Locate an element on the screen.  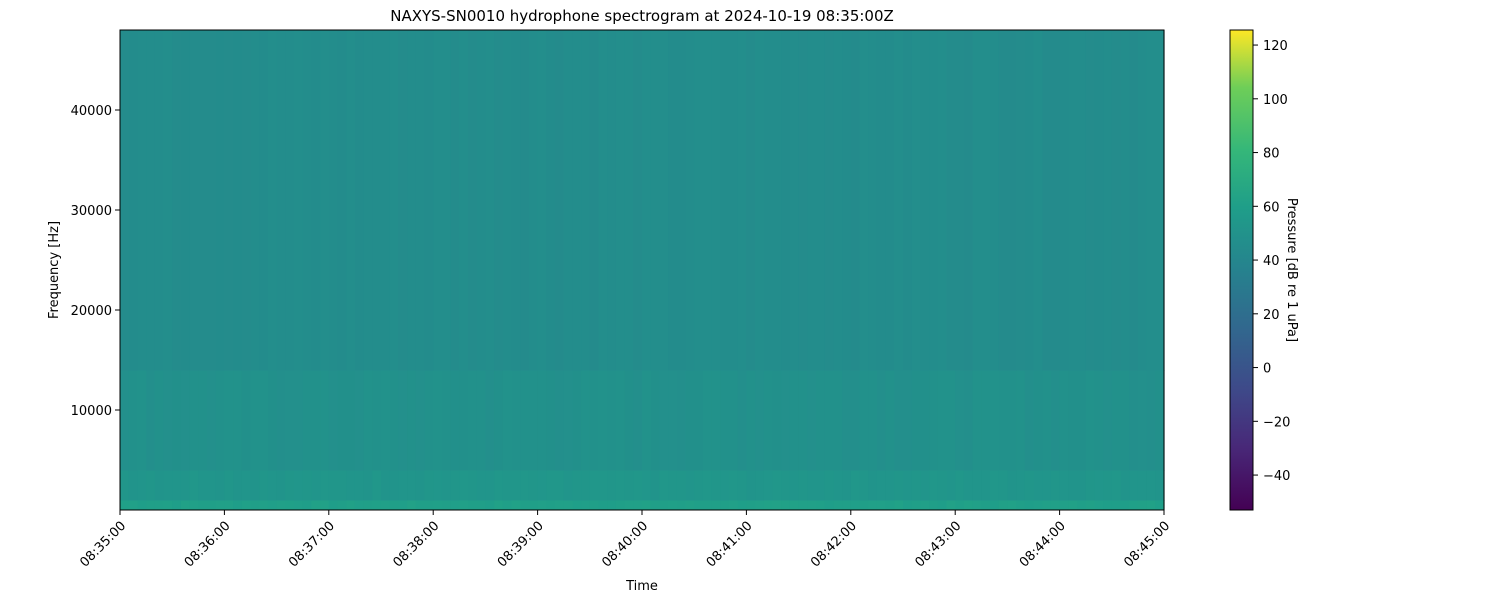
y-tick-label: 40000 is located at coordinates (91, 111).